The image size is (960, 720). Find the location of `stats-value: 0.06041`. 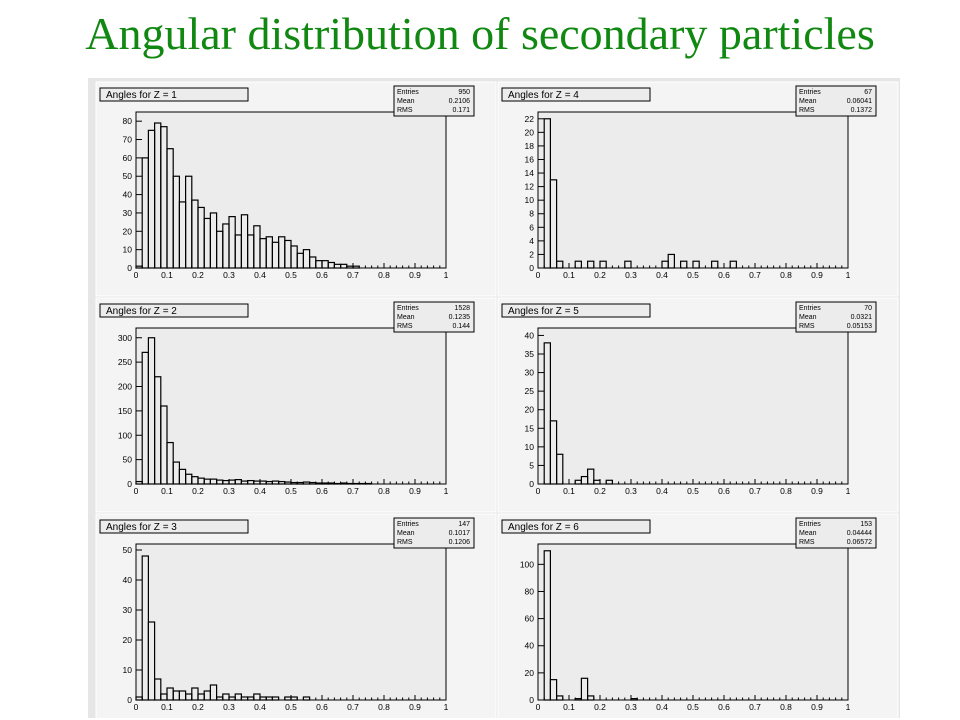

stats-value: 0.06041 is located at coordinates (859, 101).